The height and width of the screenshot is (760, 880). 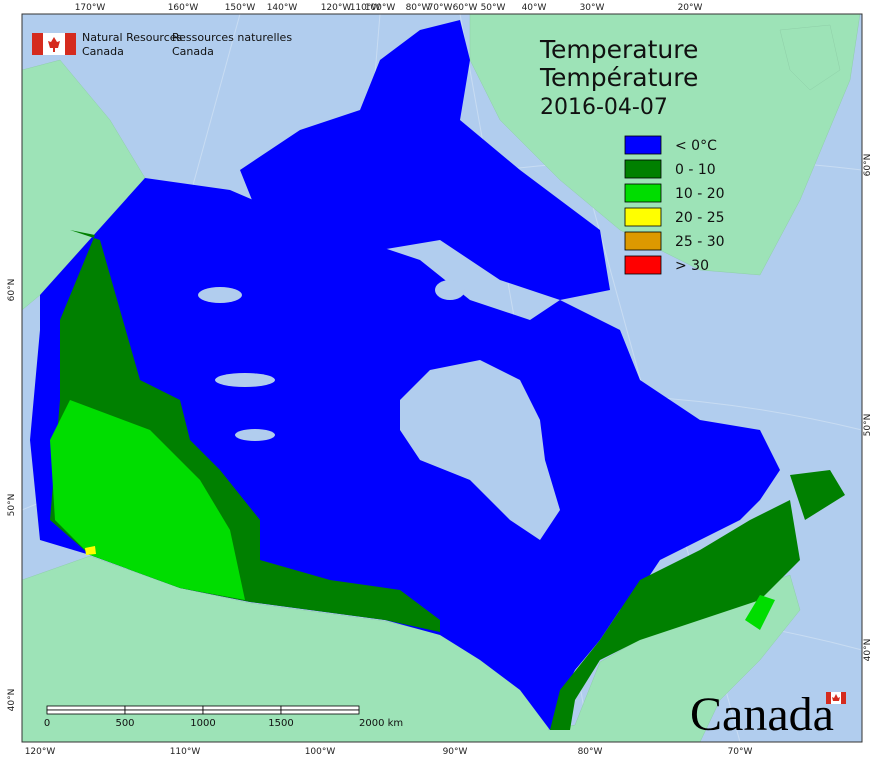 I want to click on longitude-label: 50°W, so click(x=493, y=8).